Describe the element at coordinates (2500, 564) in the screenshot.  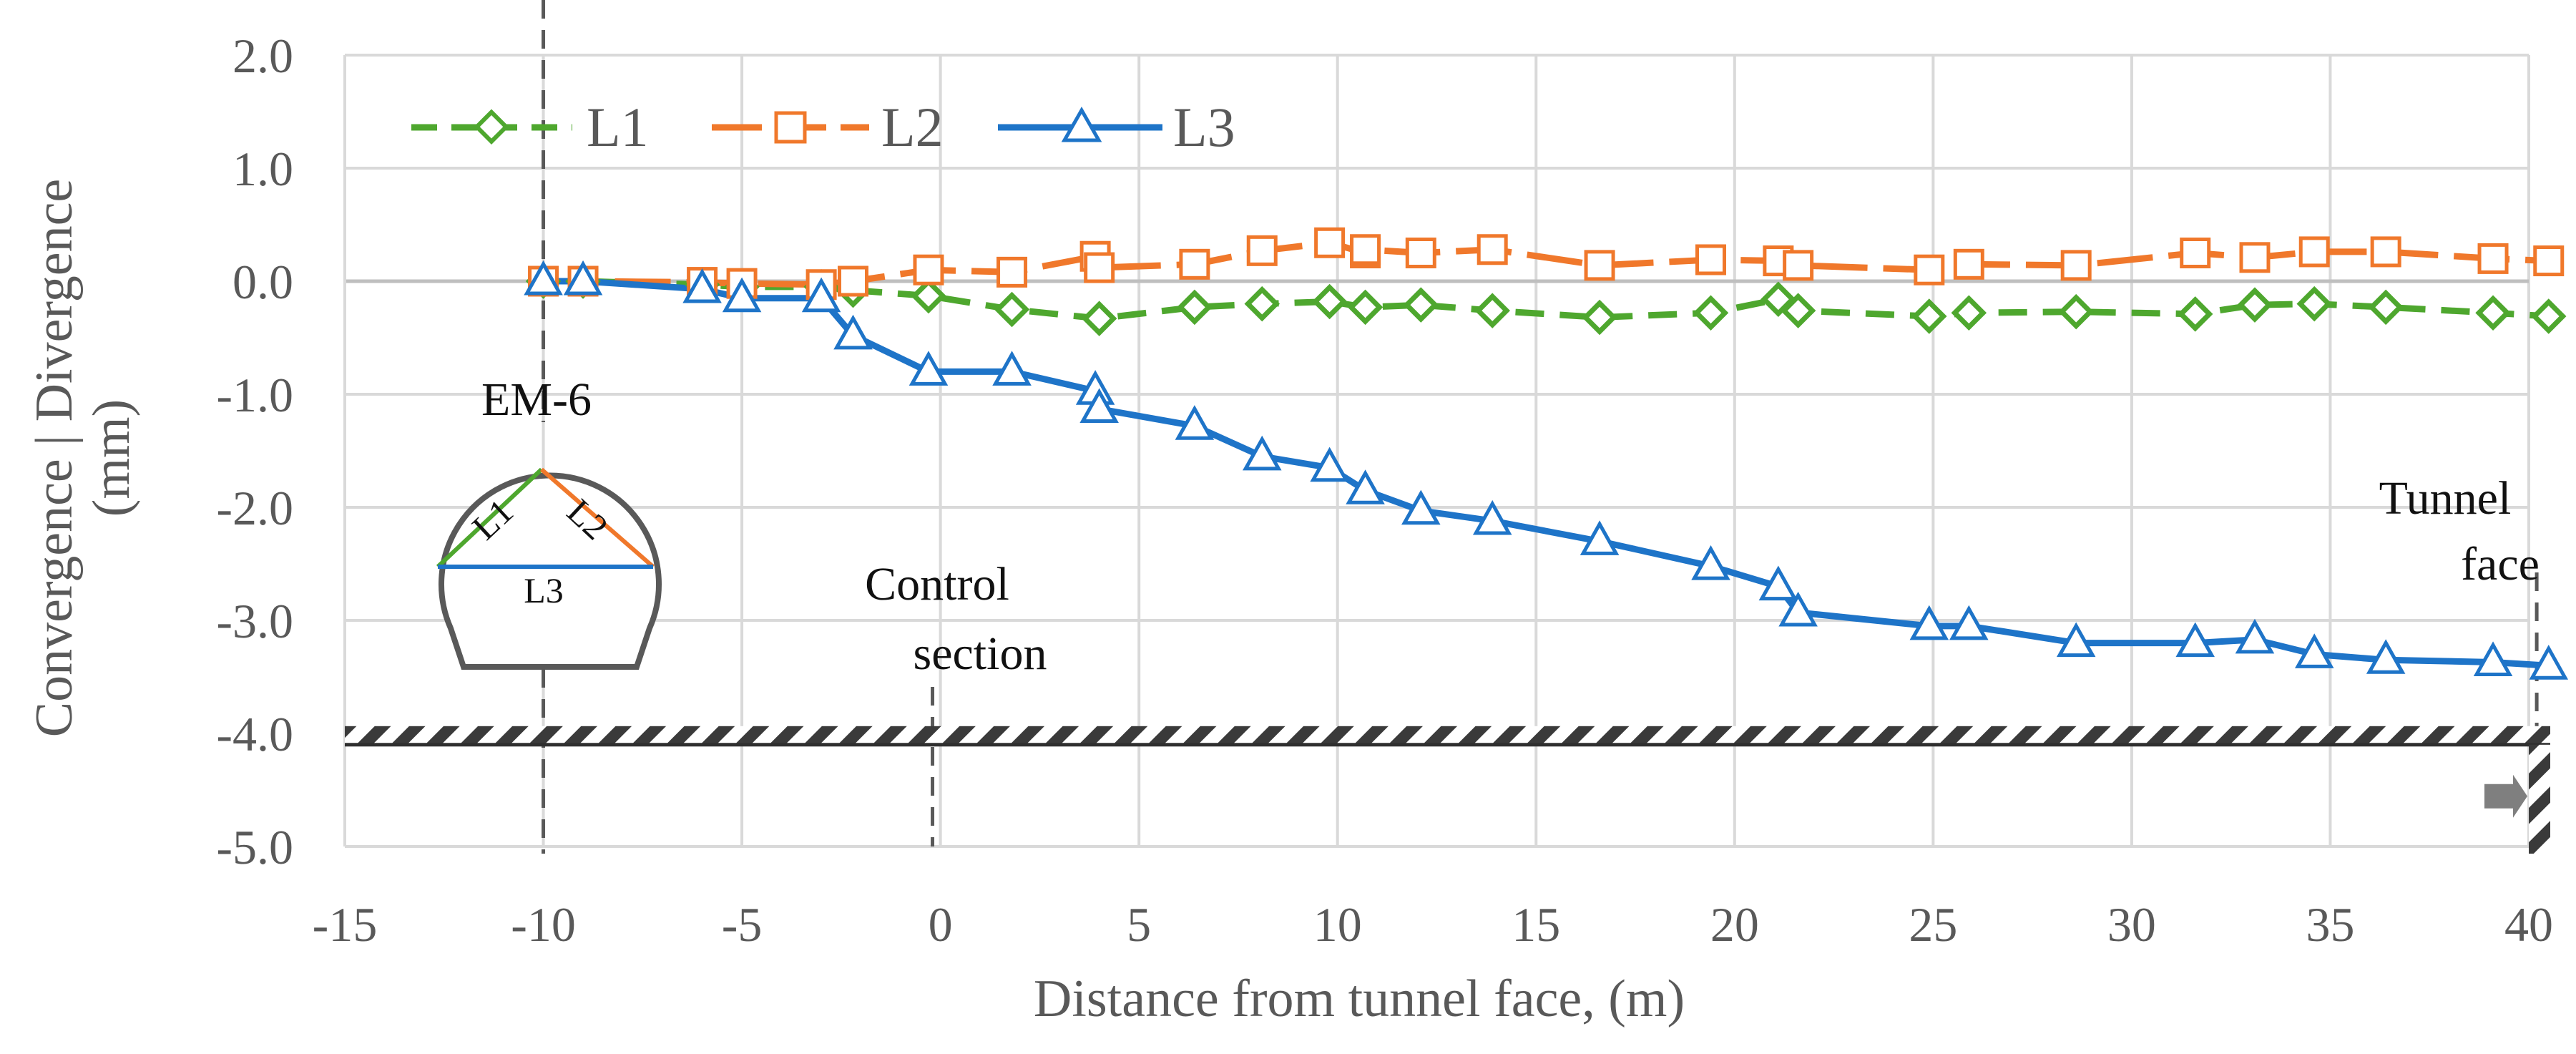
I see `tunnel-face-label-line2: face` at that location.